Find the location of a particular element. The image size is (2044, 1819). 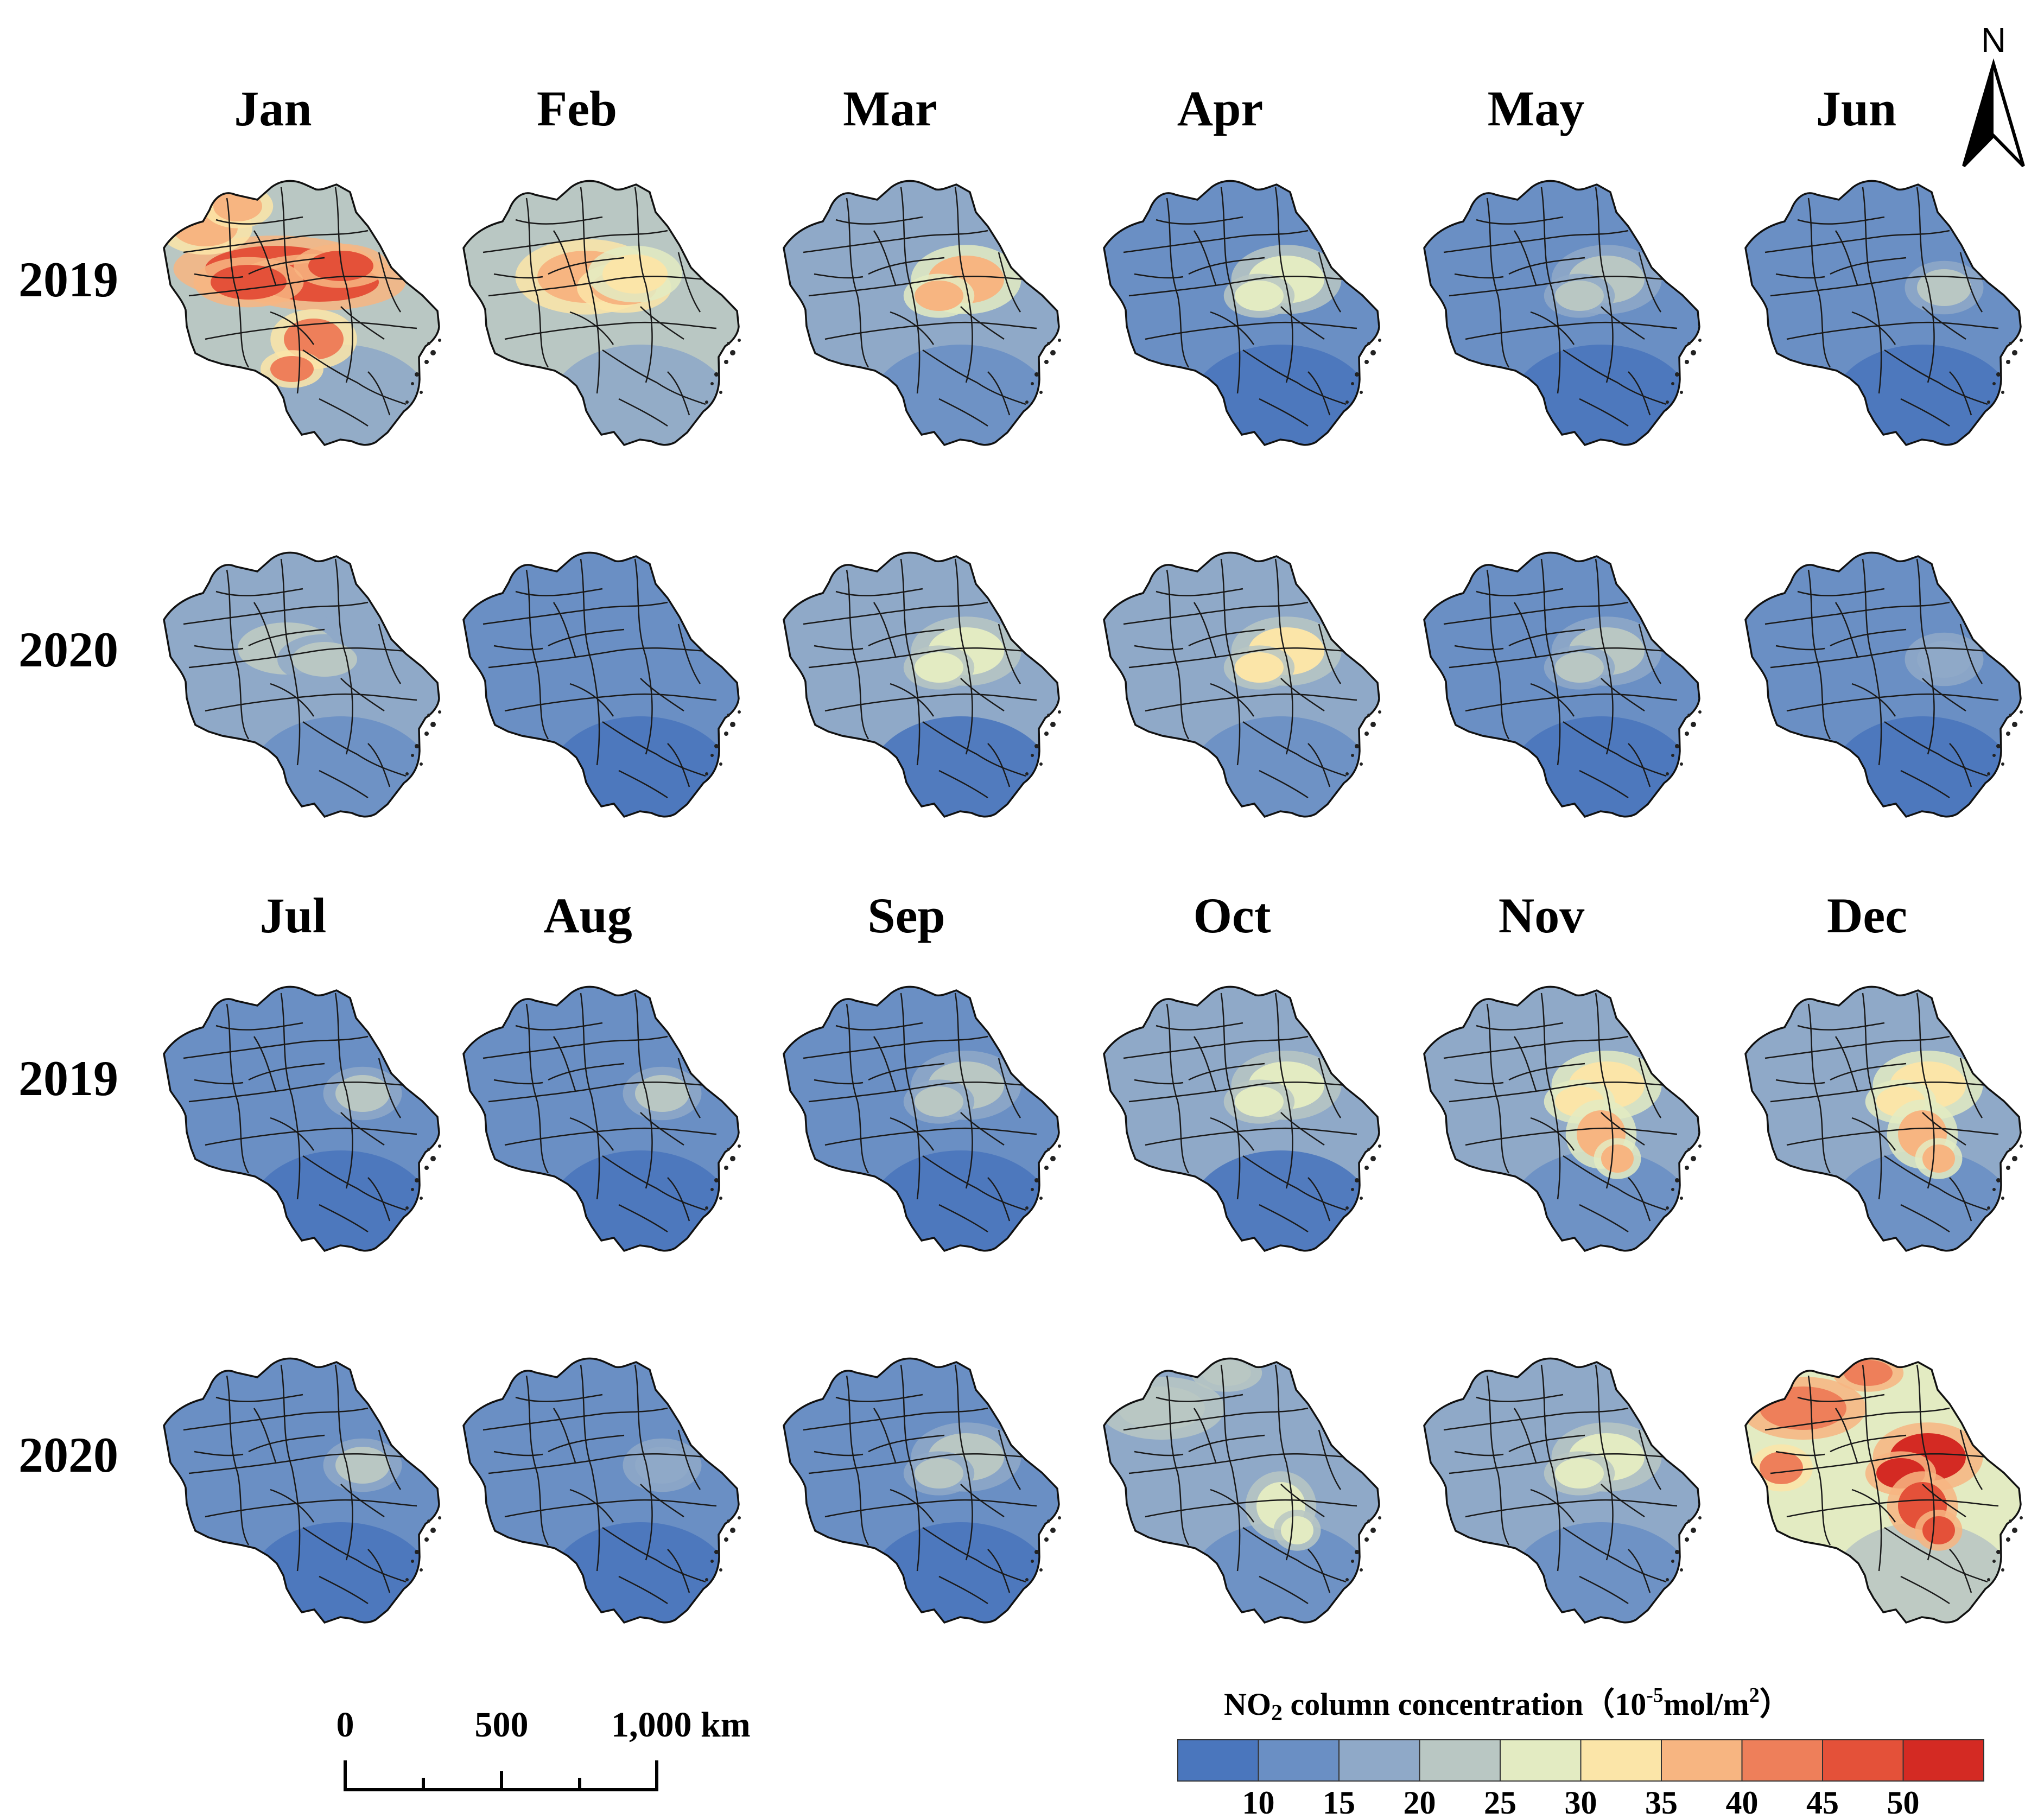

legend-ticks: 10 15 20 25 30 35 40 45 50 is located at coordinates (1581, 1802).